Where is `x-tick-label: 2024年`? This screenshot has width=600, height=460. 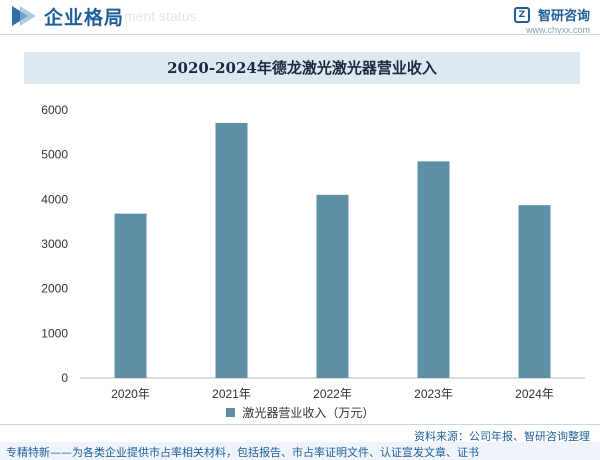
x-tick-label: 2024年 is located at coordinates (534, 394).